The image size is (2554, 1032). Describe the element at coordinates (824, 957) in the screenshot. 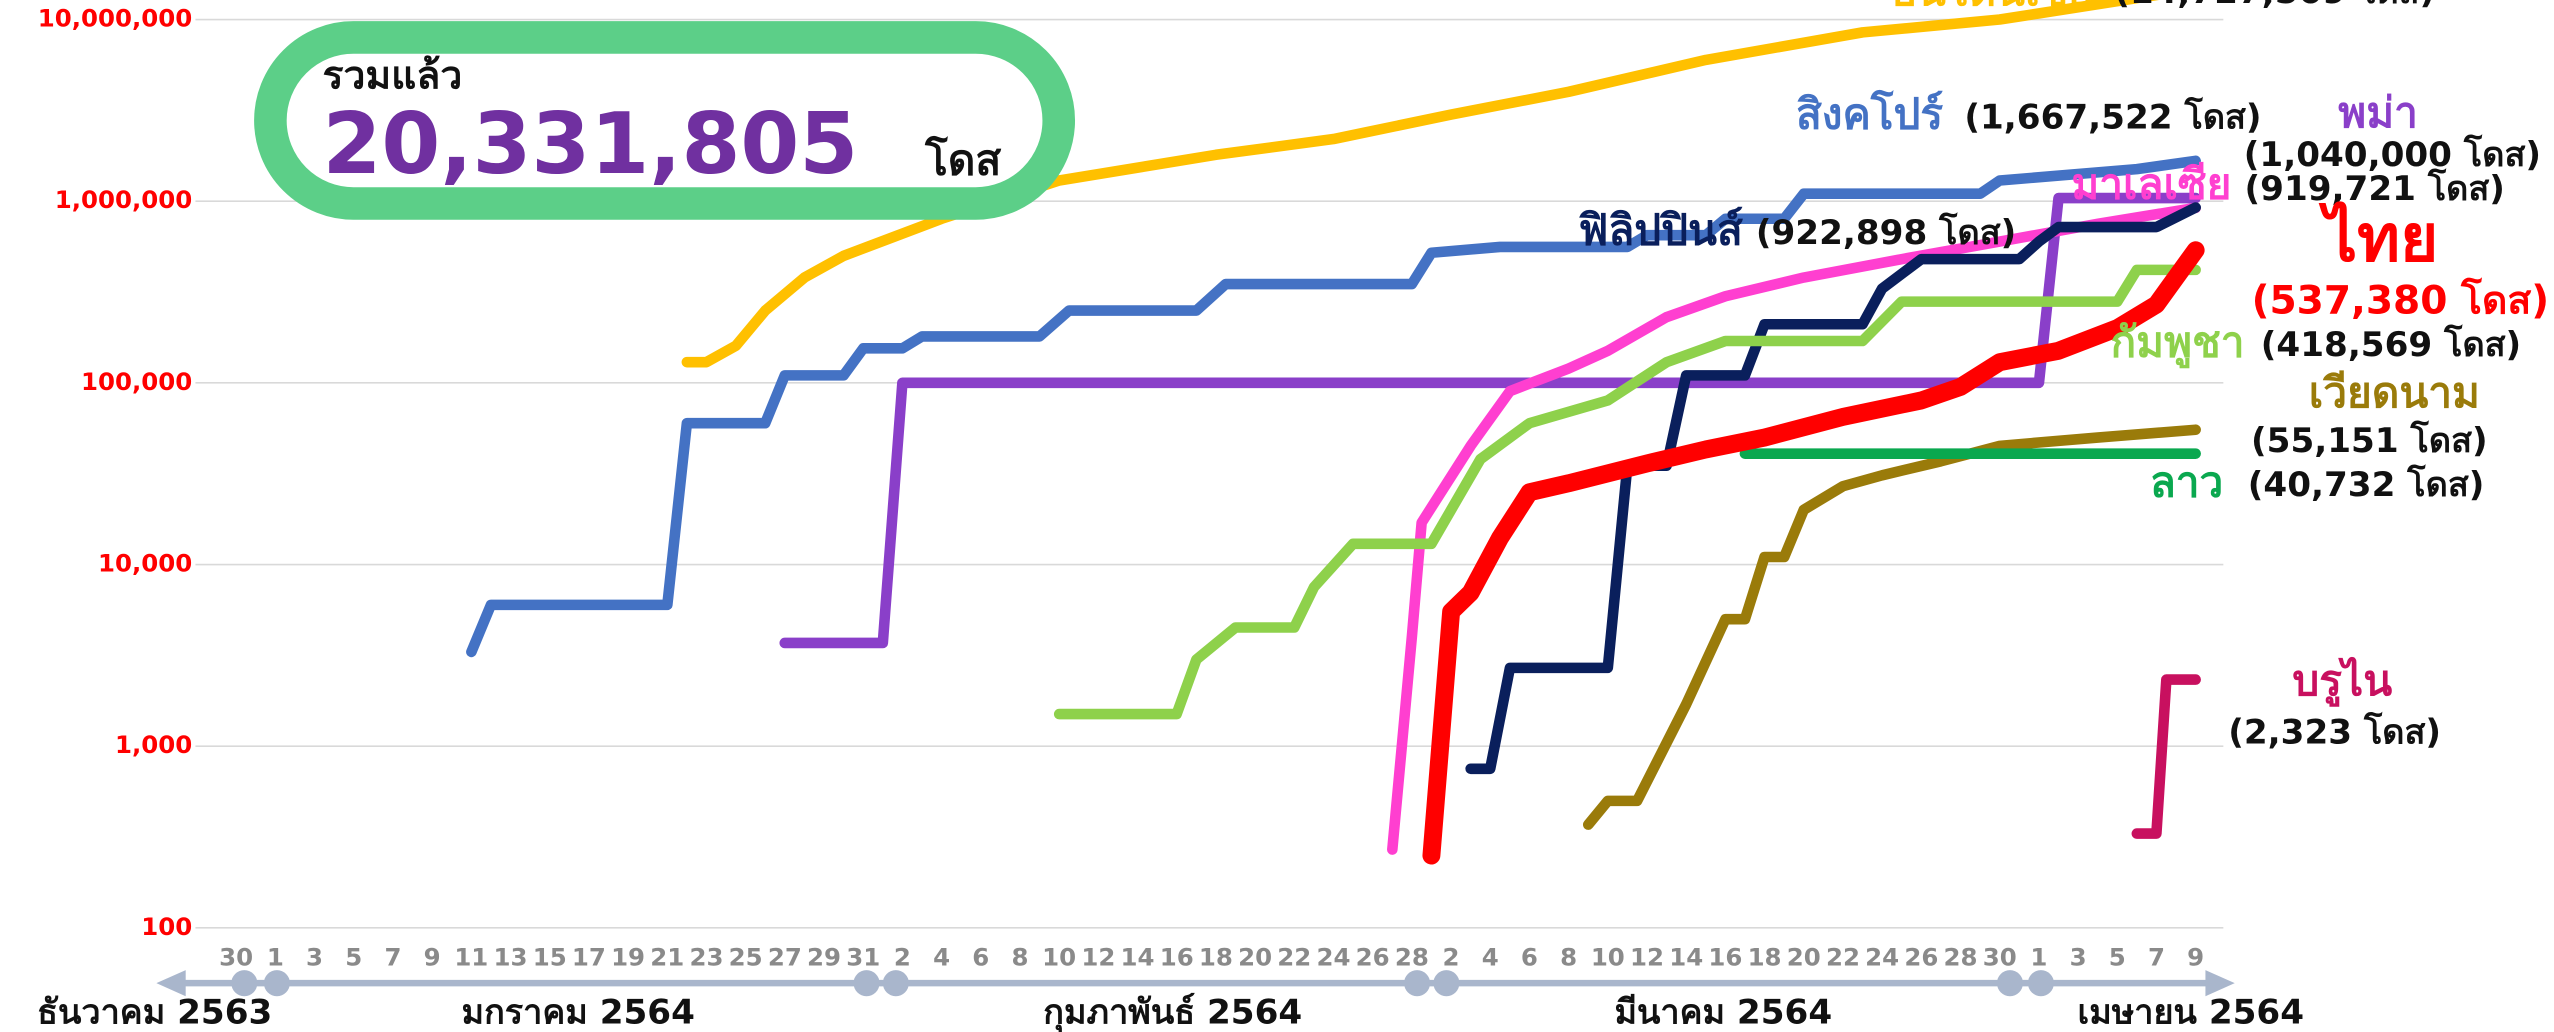

I see `x-tick-label: 29` at that location.